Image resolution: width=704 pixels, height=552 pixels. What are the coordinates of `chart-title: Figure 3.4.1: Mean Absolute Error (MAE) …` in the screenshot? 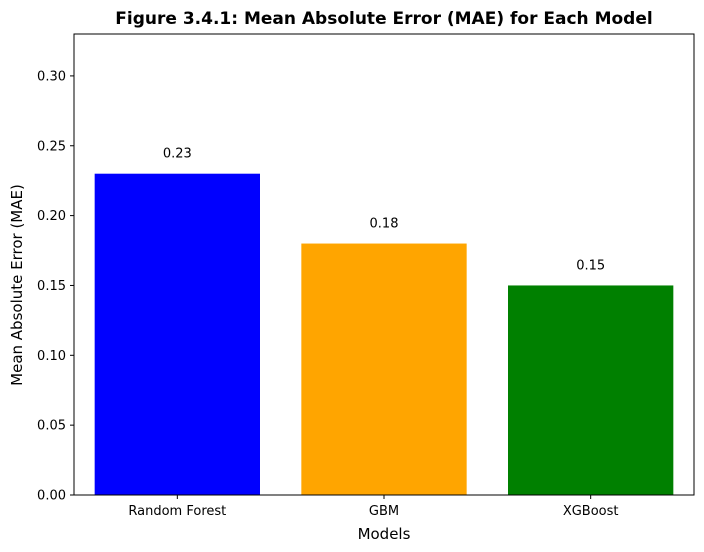 It's located at (383, 19).